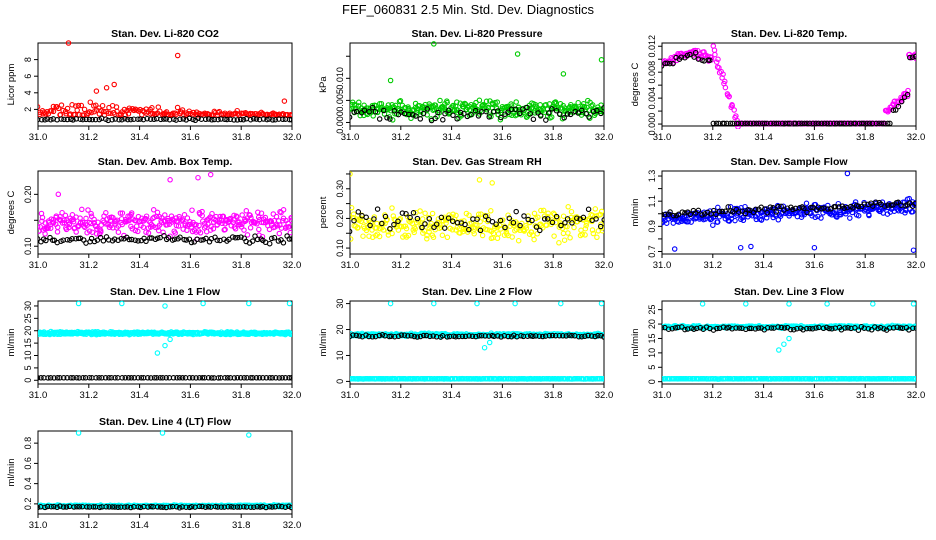  I want to click on x-tick-label: 31.2, so click(89, 265).